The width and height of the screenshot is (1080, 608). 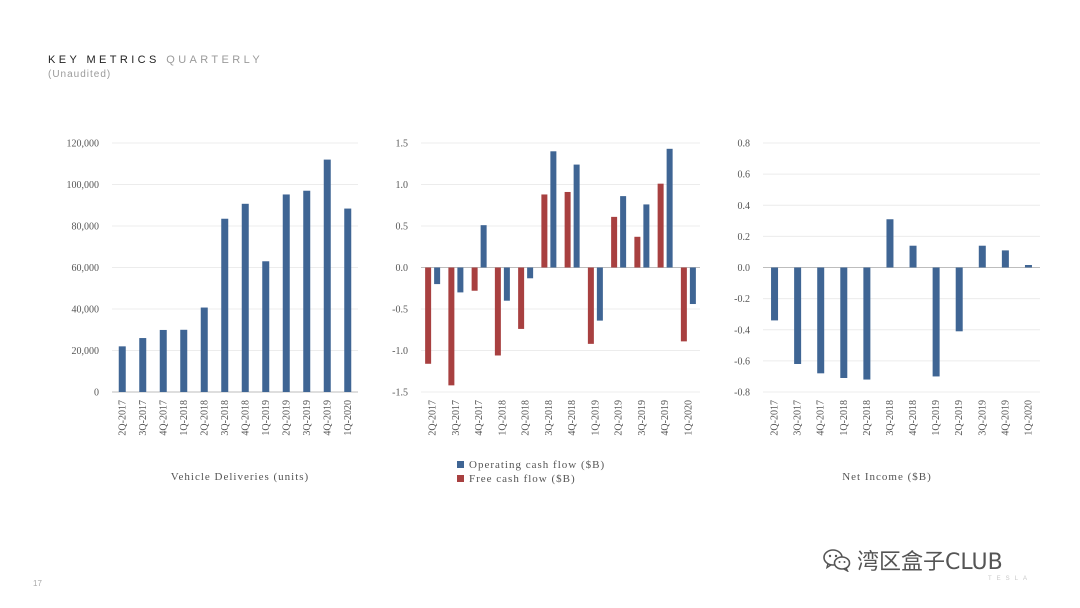 I want to click on bar-1q-2019-s0, so click(x=590, y=305).